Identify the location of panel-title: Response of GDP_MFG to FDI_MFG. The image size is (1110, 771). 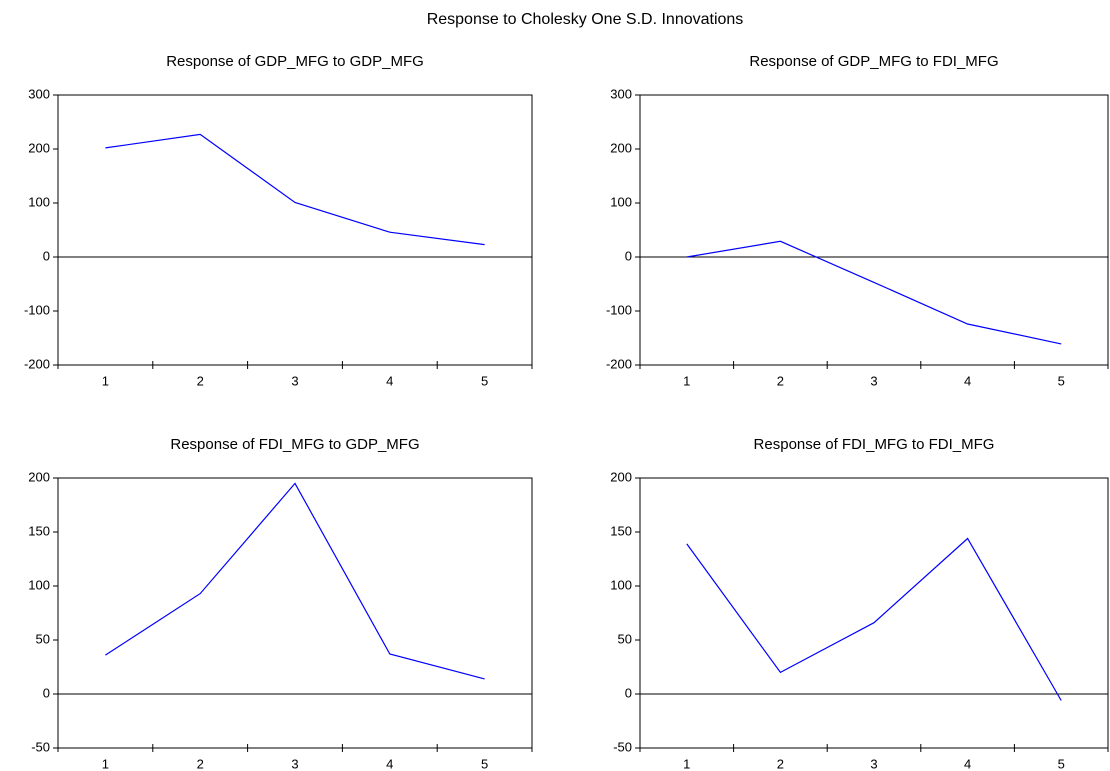
(873, 61).